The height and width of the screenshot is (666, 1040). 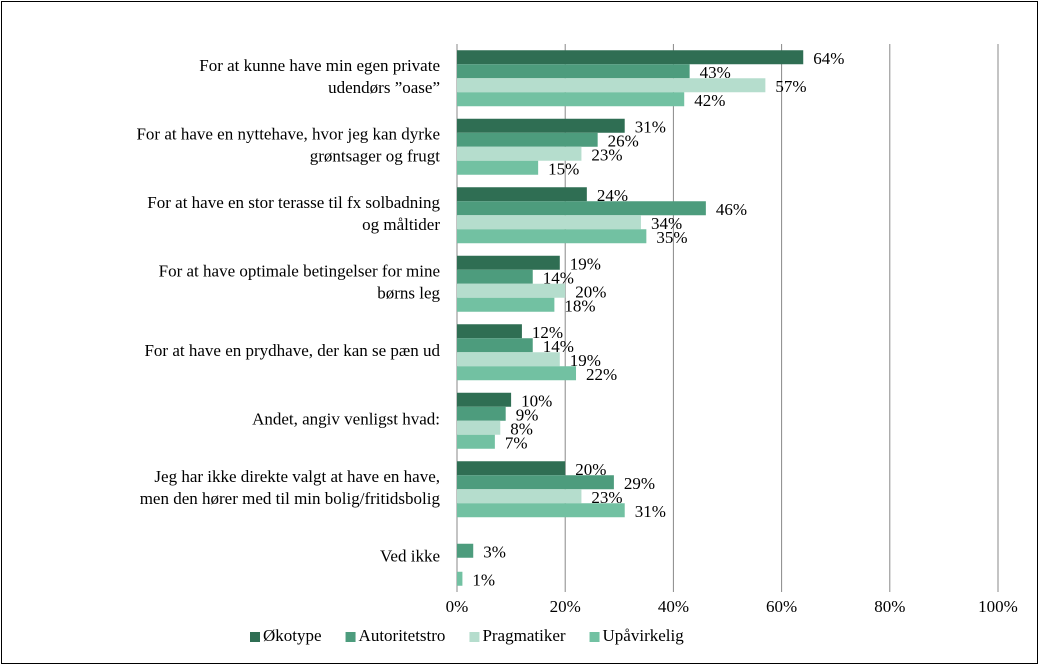 What do you see at coordinates (346, 419) in the screenshot?
I see `category-label: Andet, angiv venligst hvad:` at bounding box center [346, 419].